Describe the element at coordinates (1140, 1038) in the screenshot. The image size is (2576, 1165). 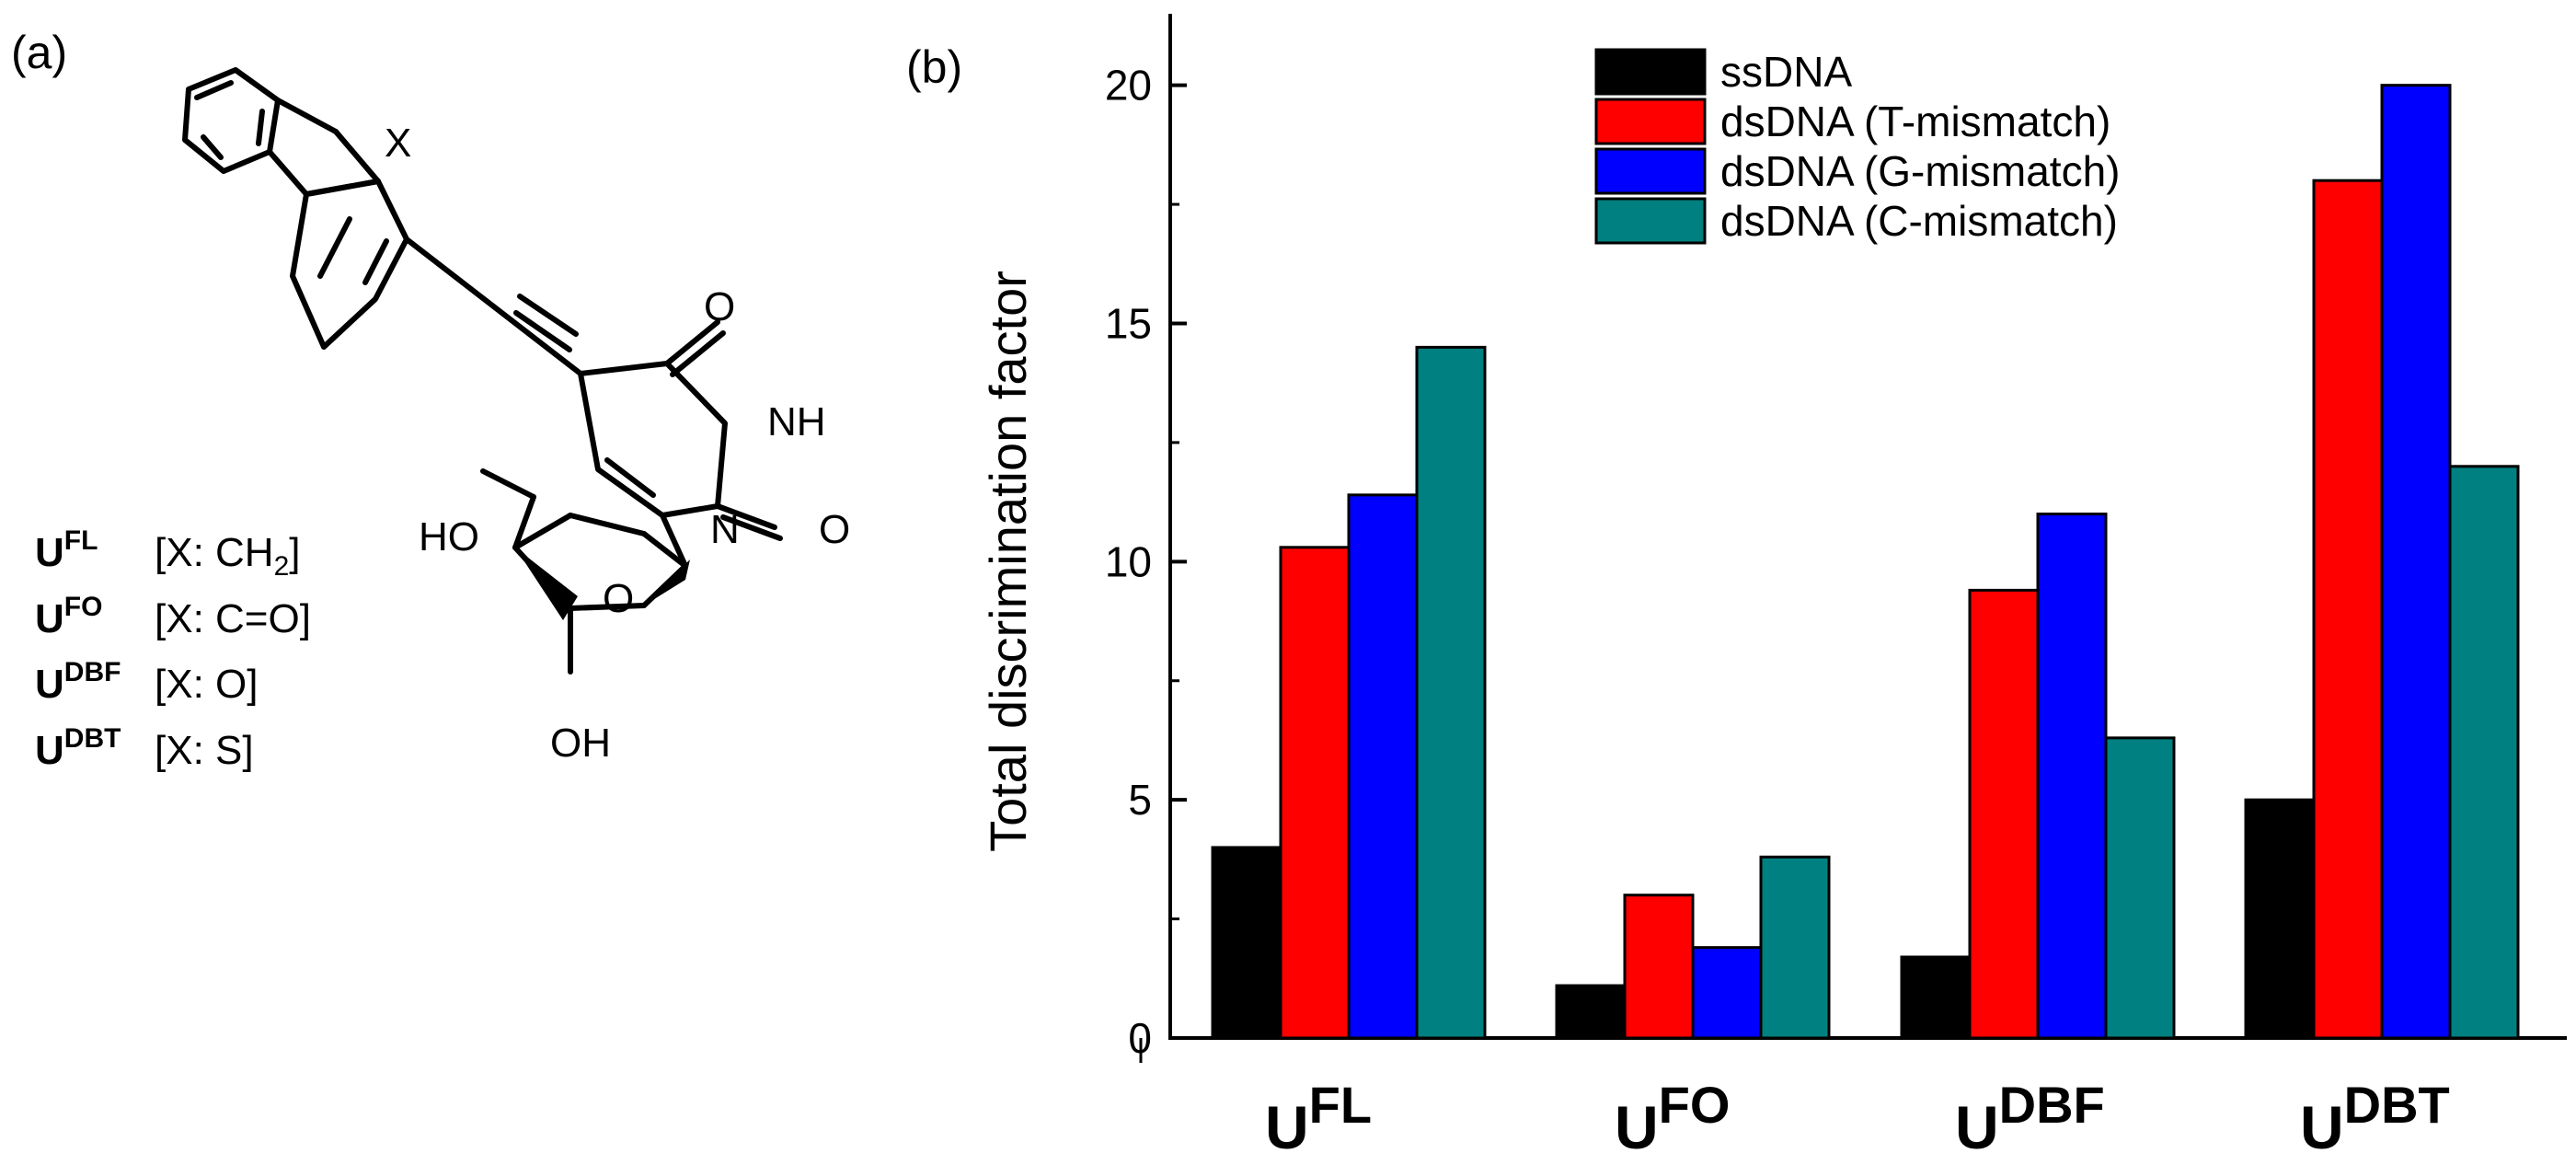
I see `y-tick-label: 0` at that location.